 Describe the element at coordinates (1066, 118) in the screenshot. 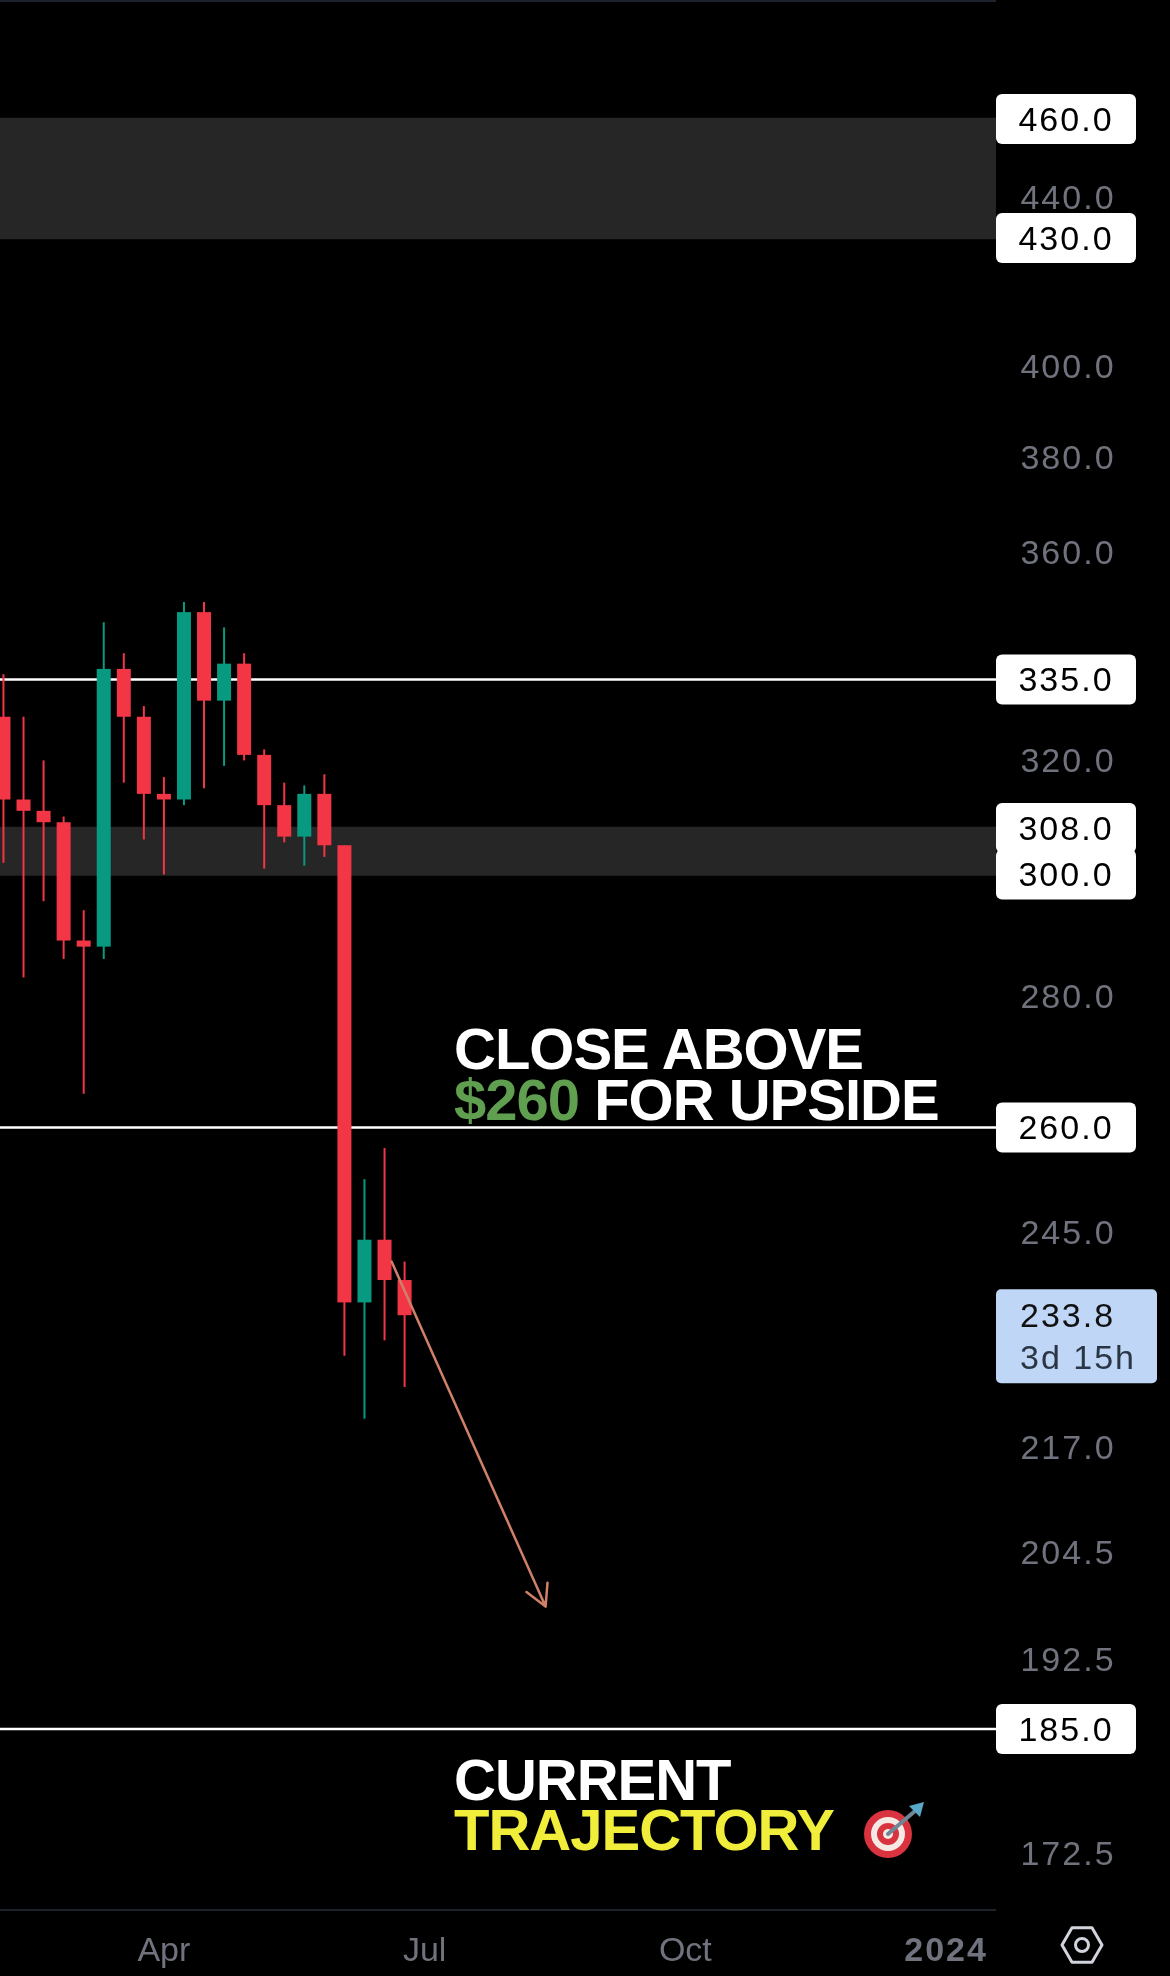

I see `ref-line-label: 460.0` at that location.